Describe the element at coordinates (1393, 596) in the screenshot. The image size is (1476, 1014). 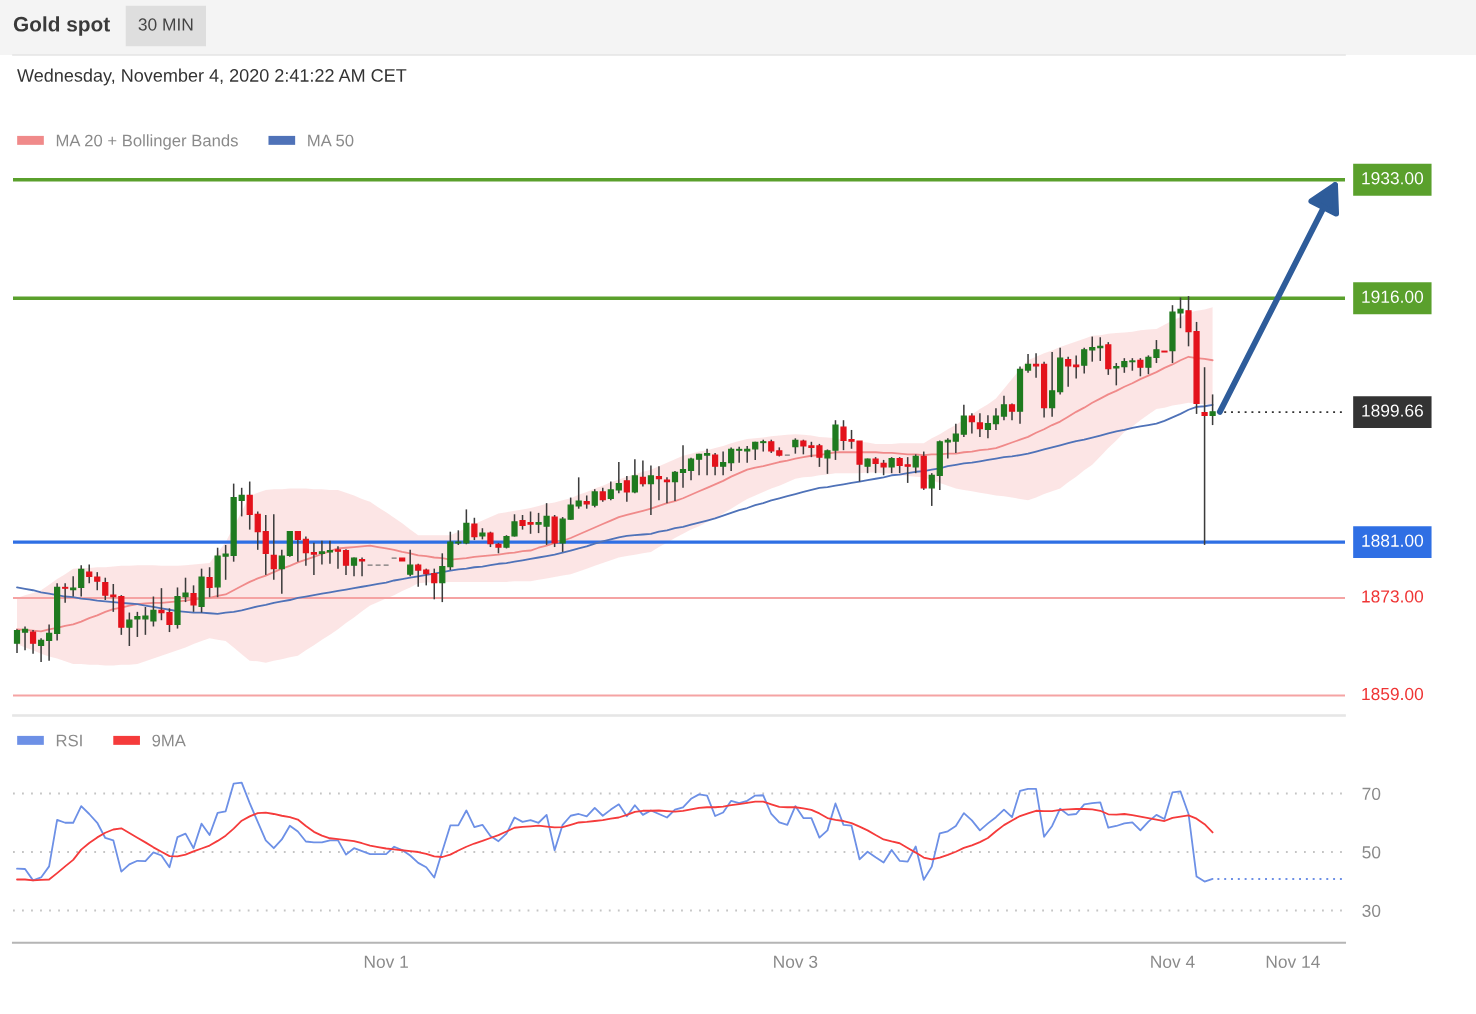
I see `ref-line-label: 1873.00` at that location.